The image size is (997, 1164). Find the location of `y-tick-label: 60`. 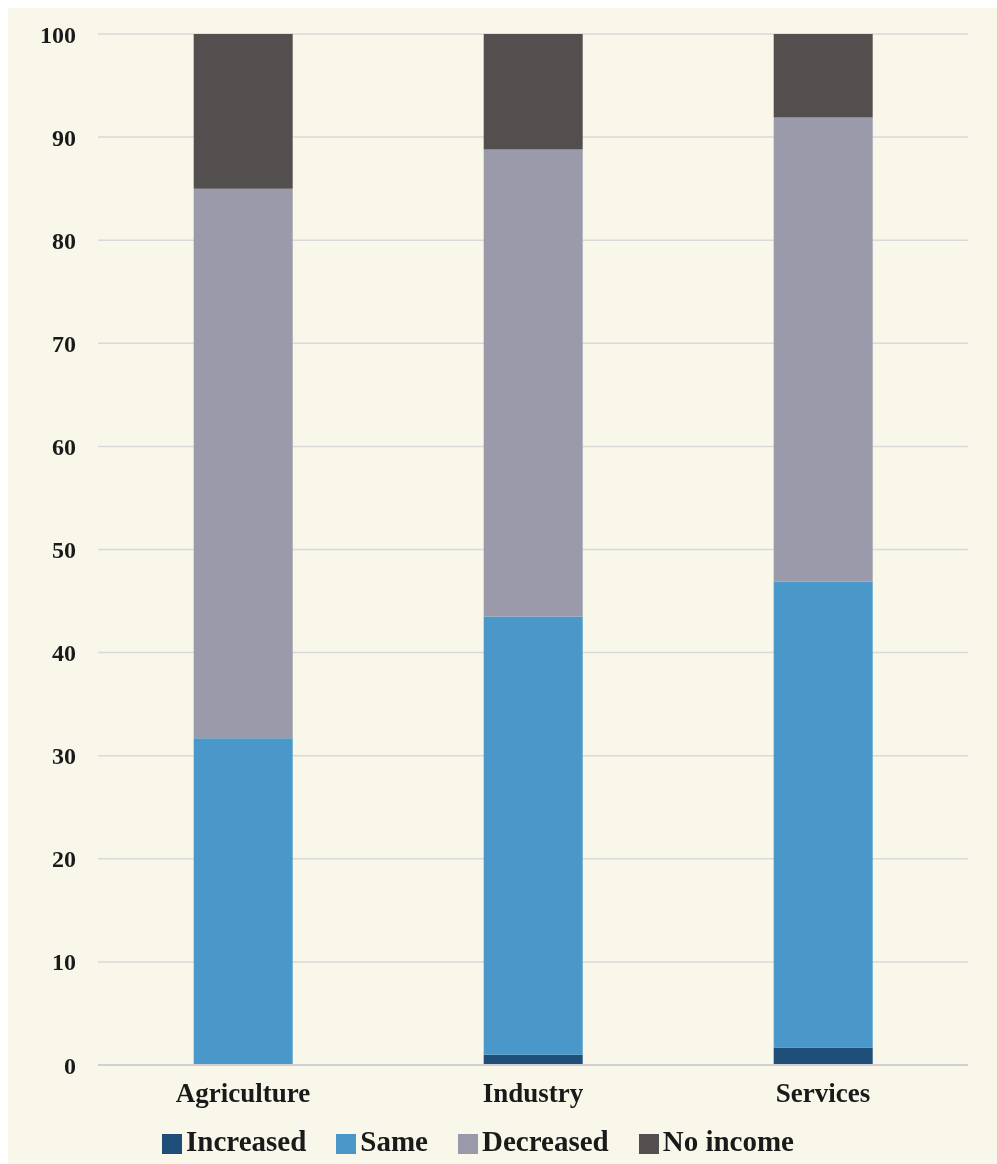

y-tick-label: 60 is located at coordinates (64, 446).